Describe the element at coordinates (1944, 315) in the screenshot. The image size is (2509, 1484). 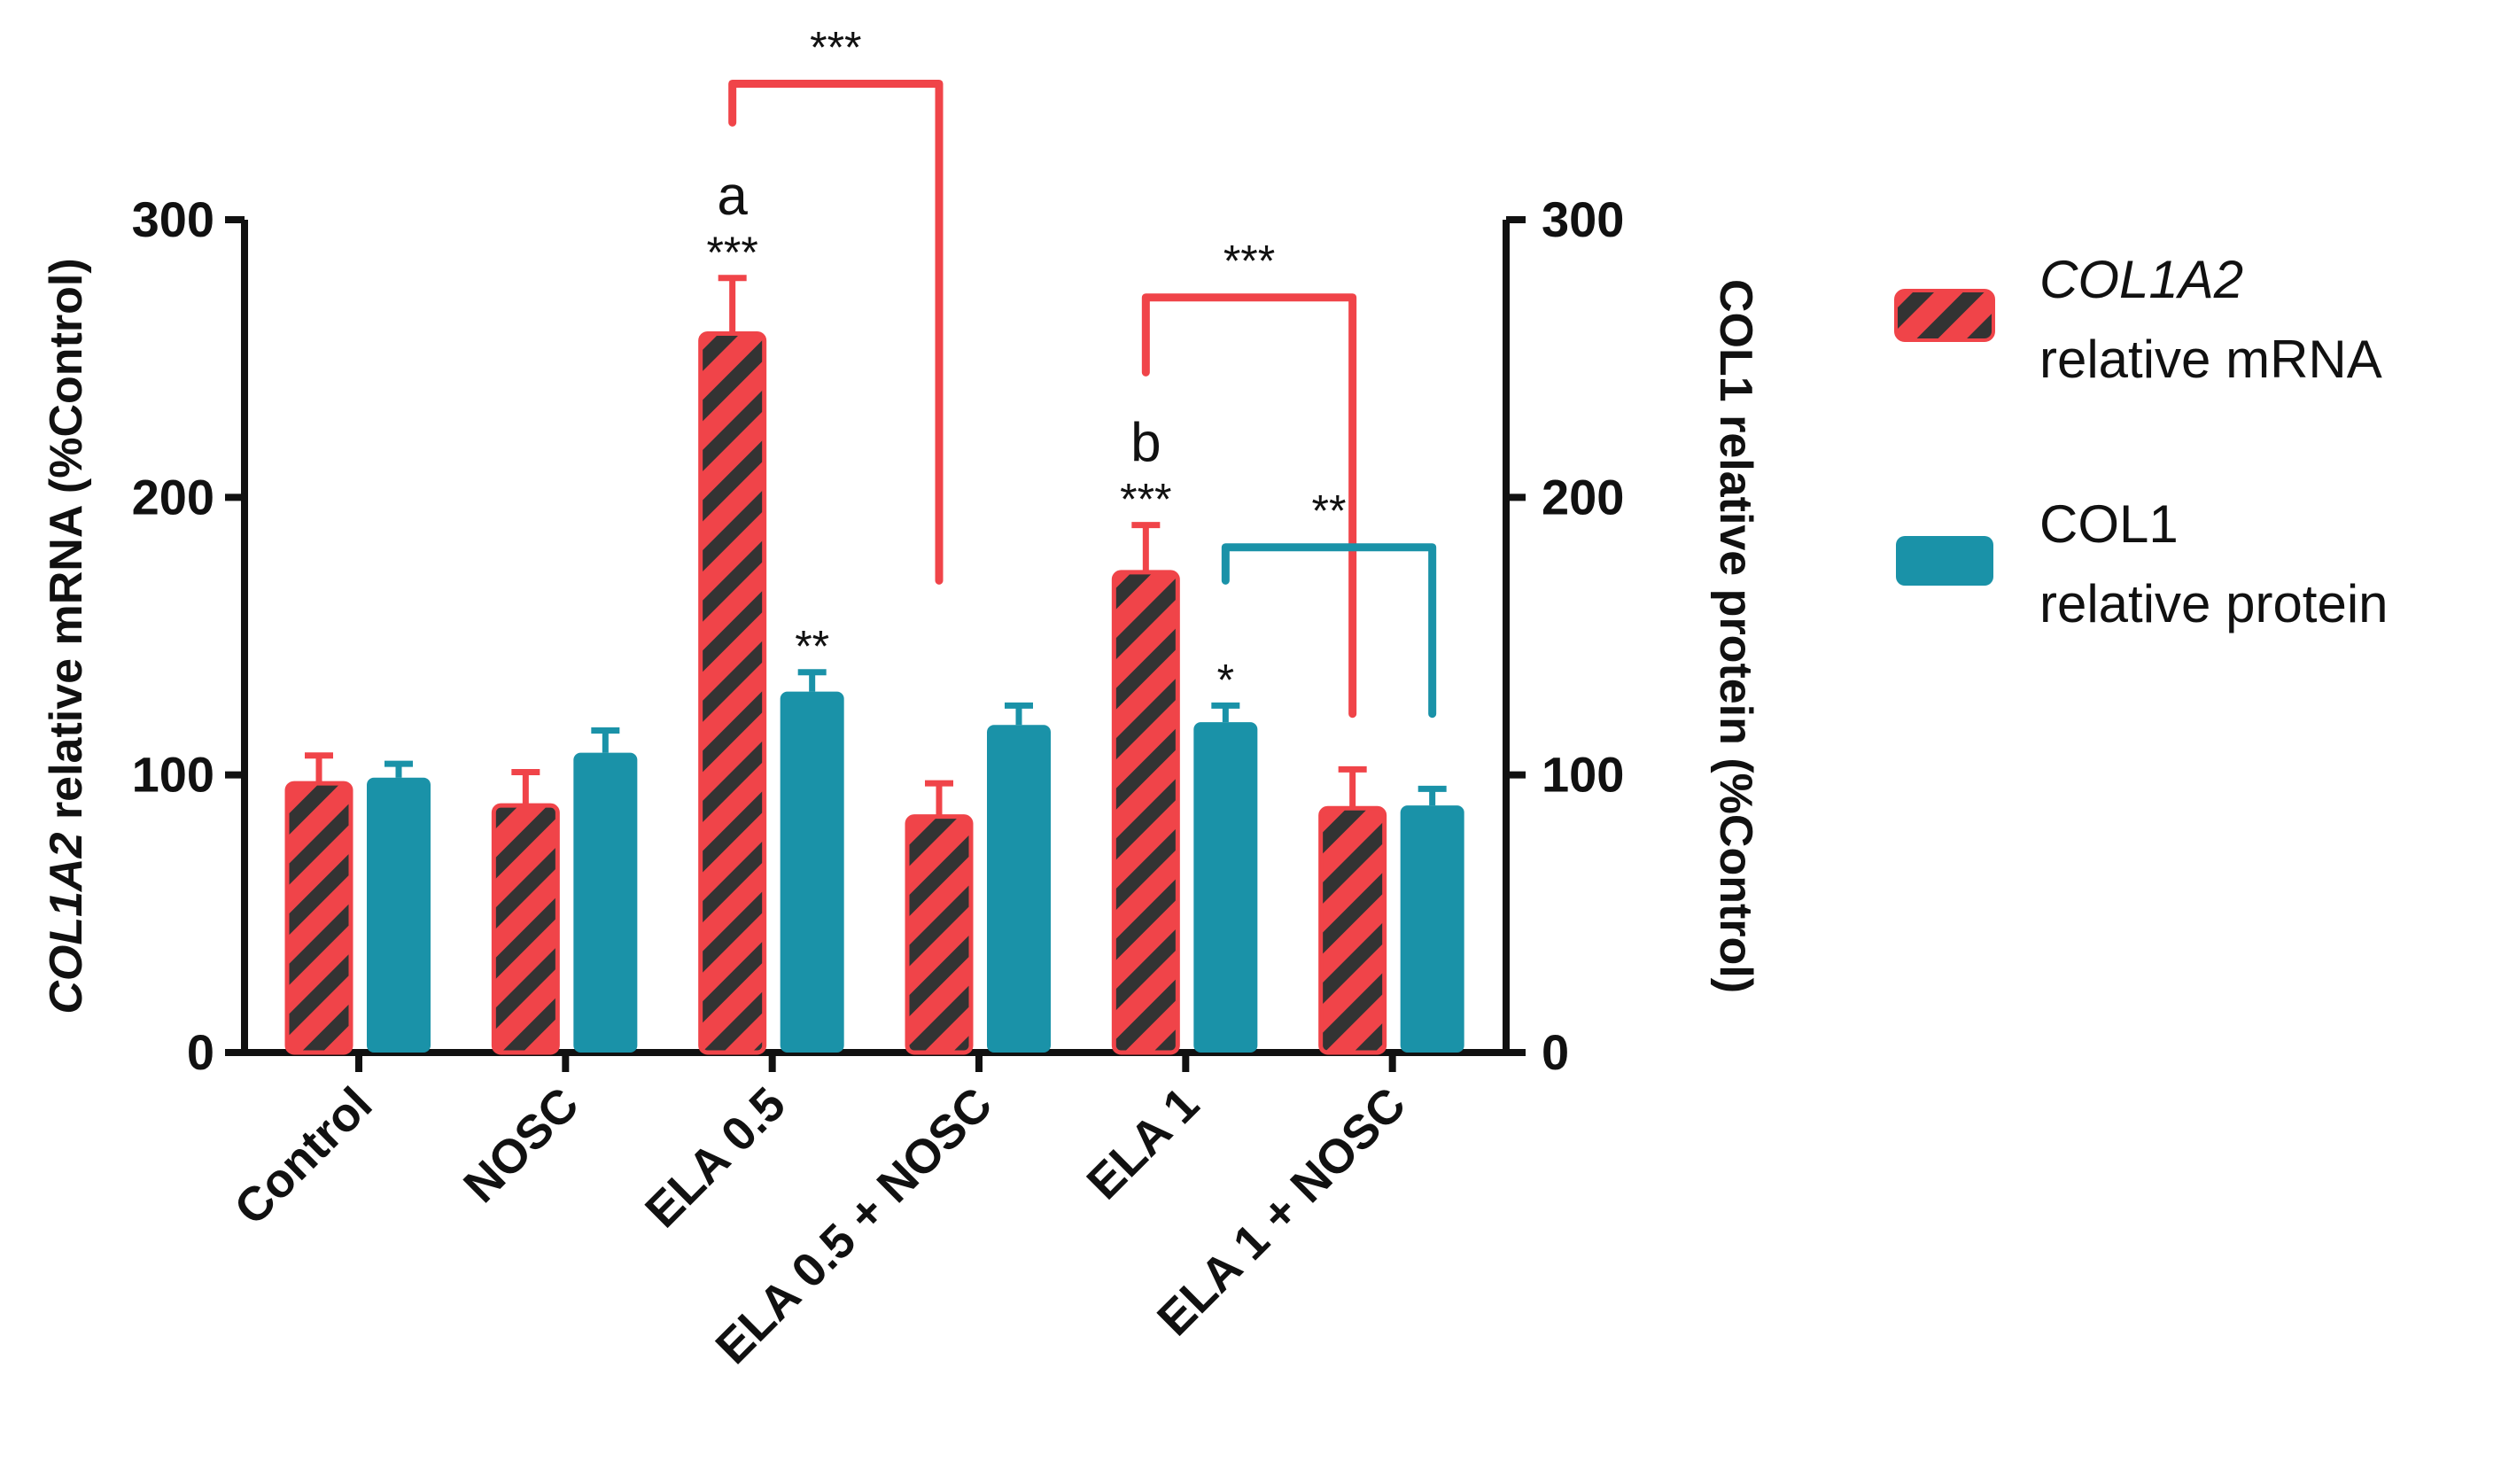
I see `legend-swatch-mrna` at that location.